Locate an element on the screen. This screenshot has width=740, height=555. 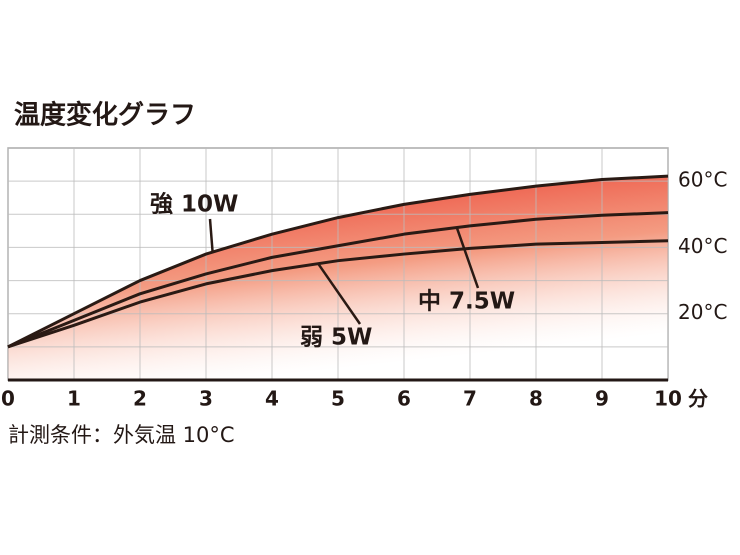
x-tick-label: 0 is located at coordinates (8, 399).